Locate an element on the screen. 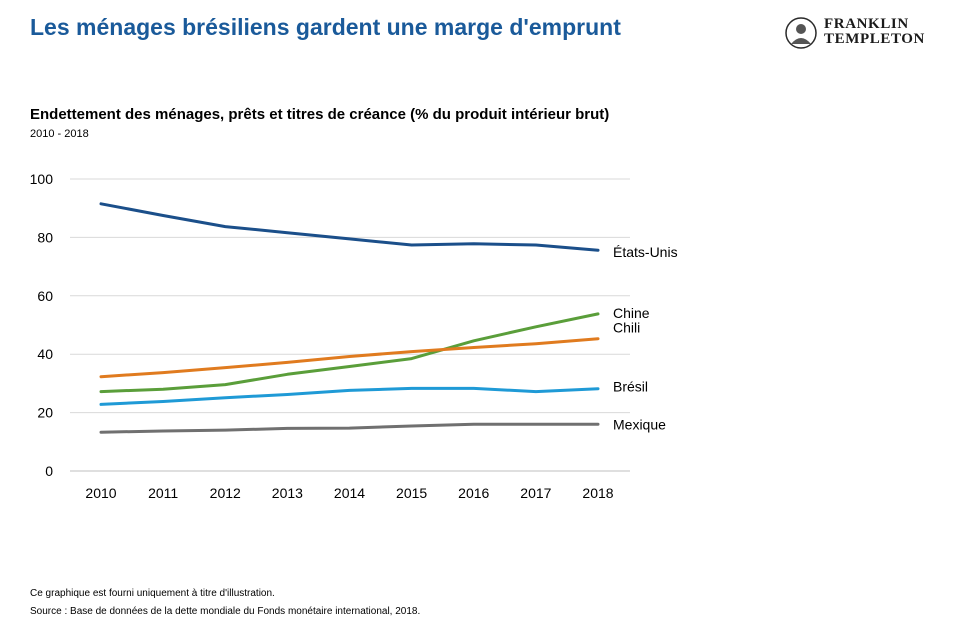 This screenshot has height=630, width=960. x-tick-label: 2013 is located at coordinates (287, 493).